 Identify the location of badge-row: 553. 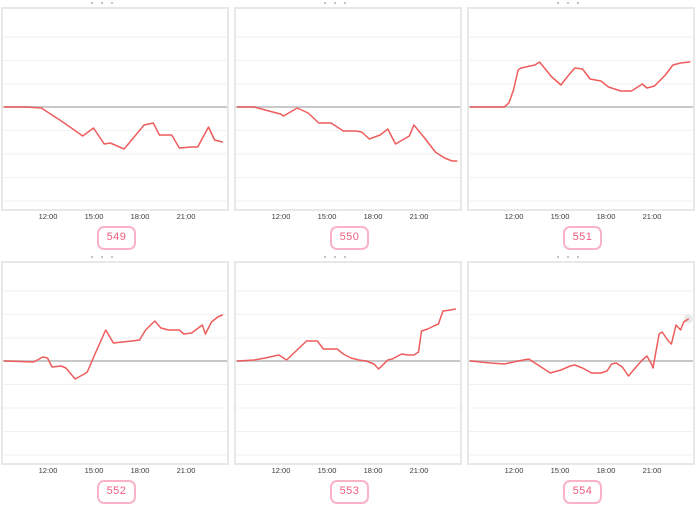
(349, 492).